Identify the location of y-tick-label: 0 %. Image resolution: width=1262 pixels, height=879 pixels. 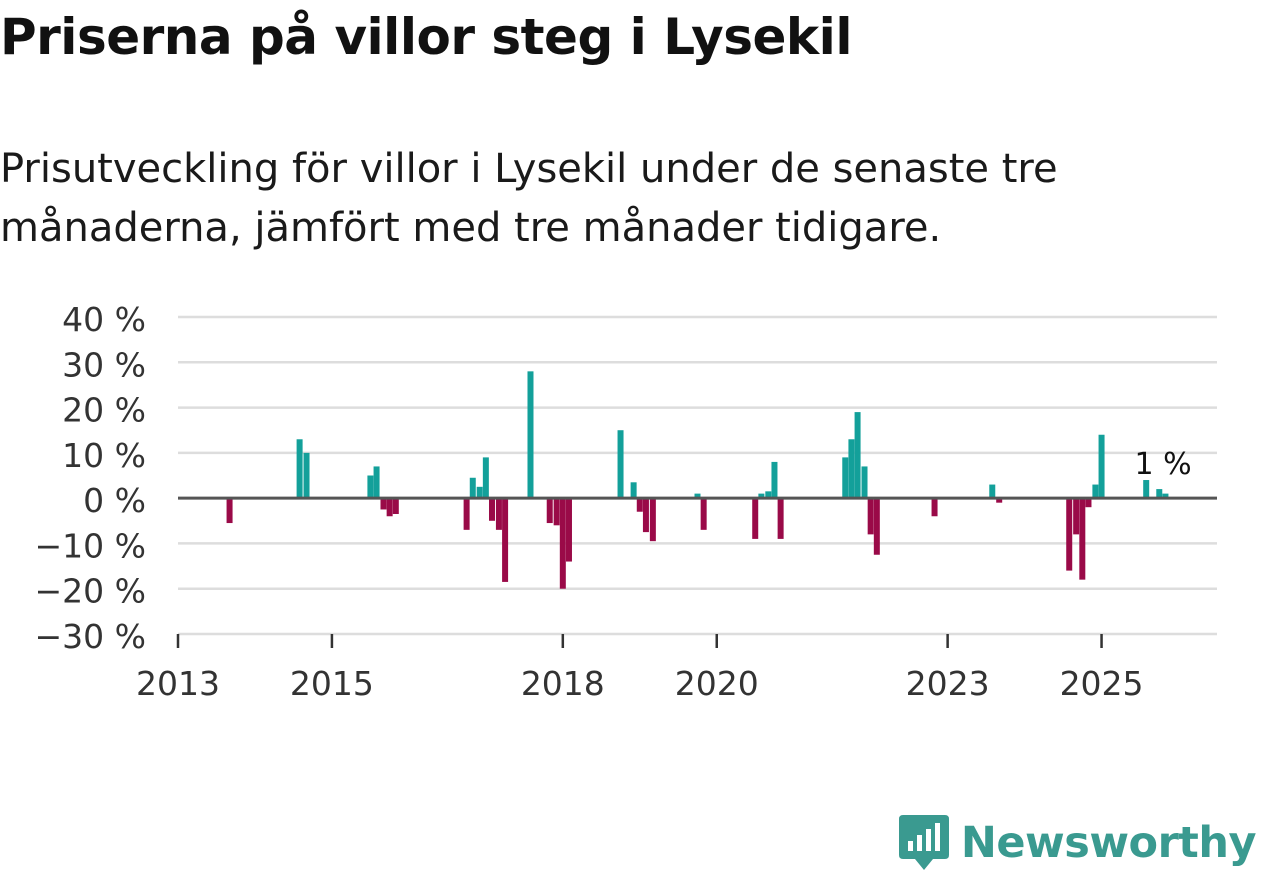
(114, 500).